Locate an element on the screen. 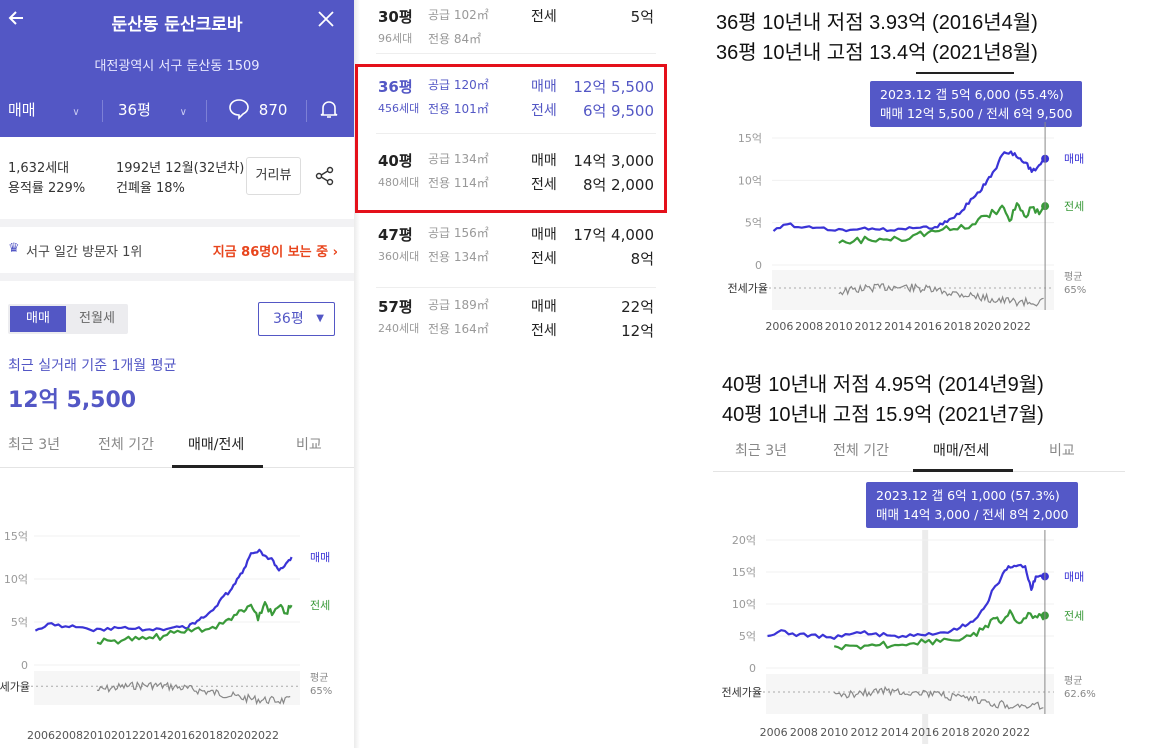 This screenshot has width=1152, height=748. speech-bubble-icon is located at coordinates (239, 109).